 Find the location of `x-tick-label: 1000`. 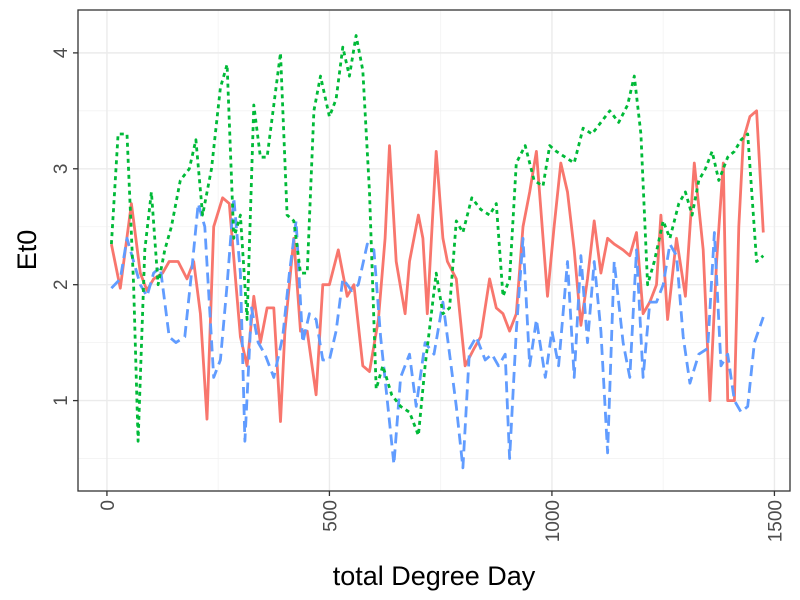

x-tick-label: 1000 is located at coordinates (553, 521).